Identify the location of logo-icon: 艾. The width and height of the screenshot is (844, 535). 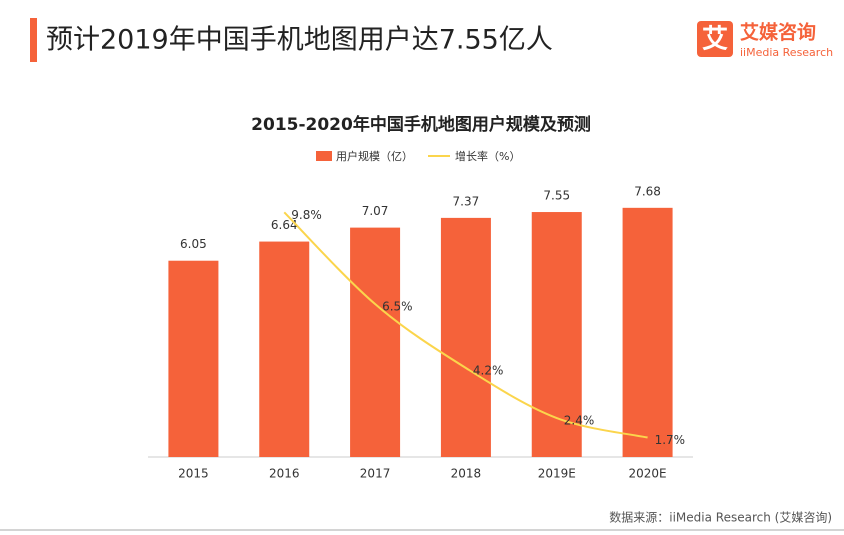
(715, 40).